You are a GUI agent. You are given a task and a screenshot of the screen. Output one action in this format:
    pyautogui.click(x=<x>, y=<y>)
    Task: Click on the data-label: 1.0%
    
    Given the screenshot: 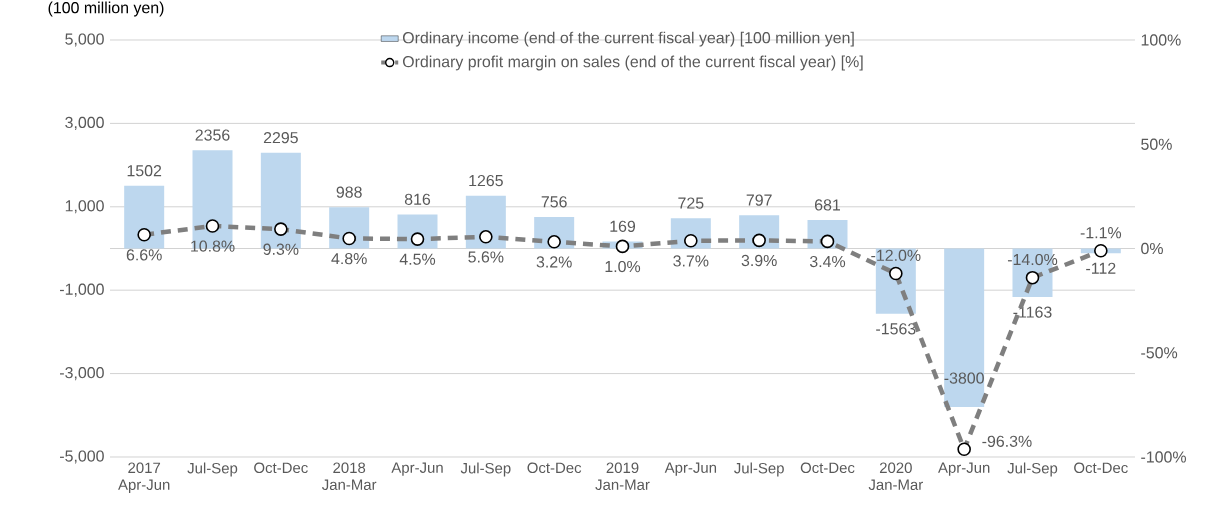 What is the action you would take?
    pyautogui.click(x=623, y=266)
    